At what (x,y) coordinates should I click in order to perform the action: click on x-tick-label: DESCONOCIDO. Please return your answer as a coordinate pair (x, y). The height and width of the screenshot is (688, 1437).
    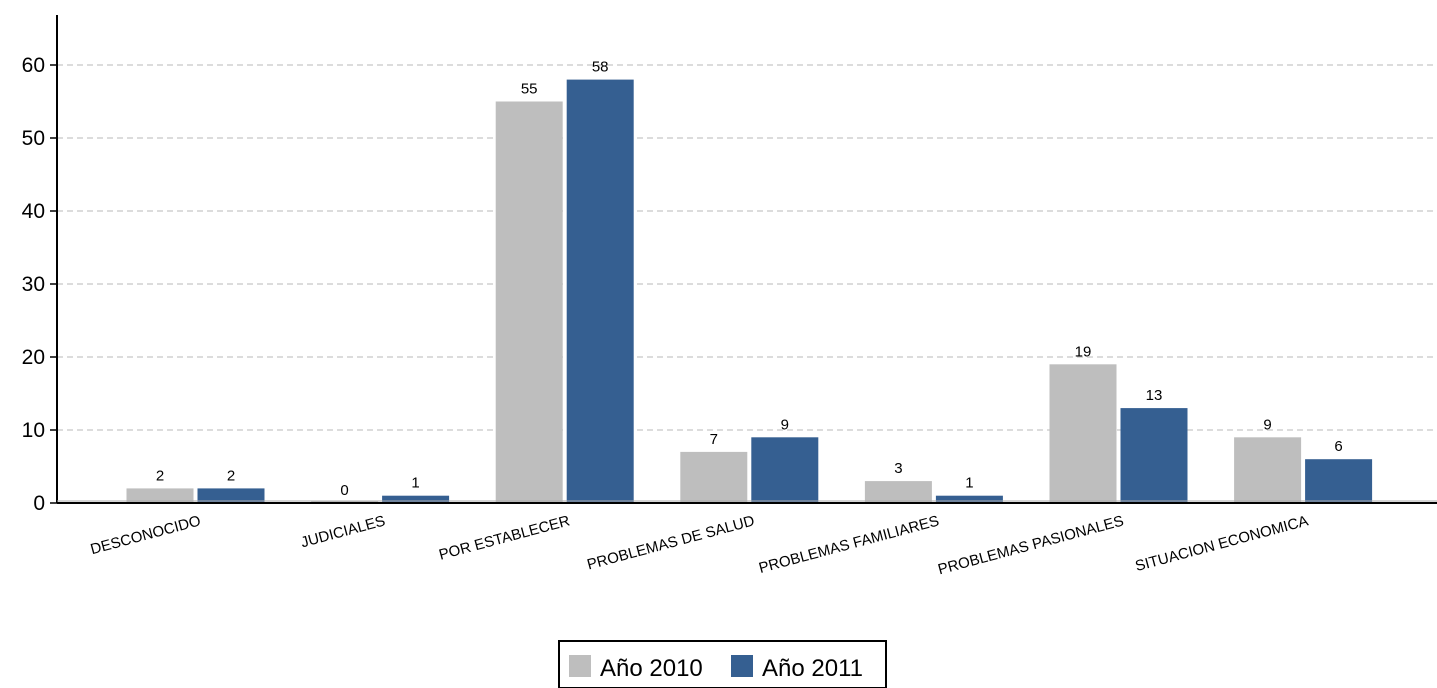
    Looking at the image, I should click on (146, 535).